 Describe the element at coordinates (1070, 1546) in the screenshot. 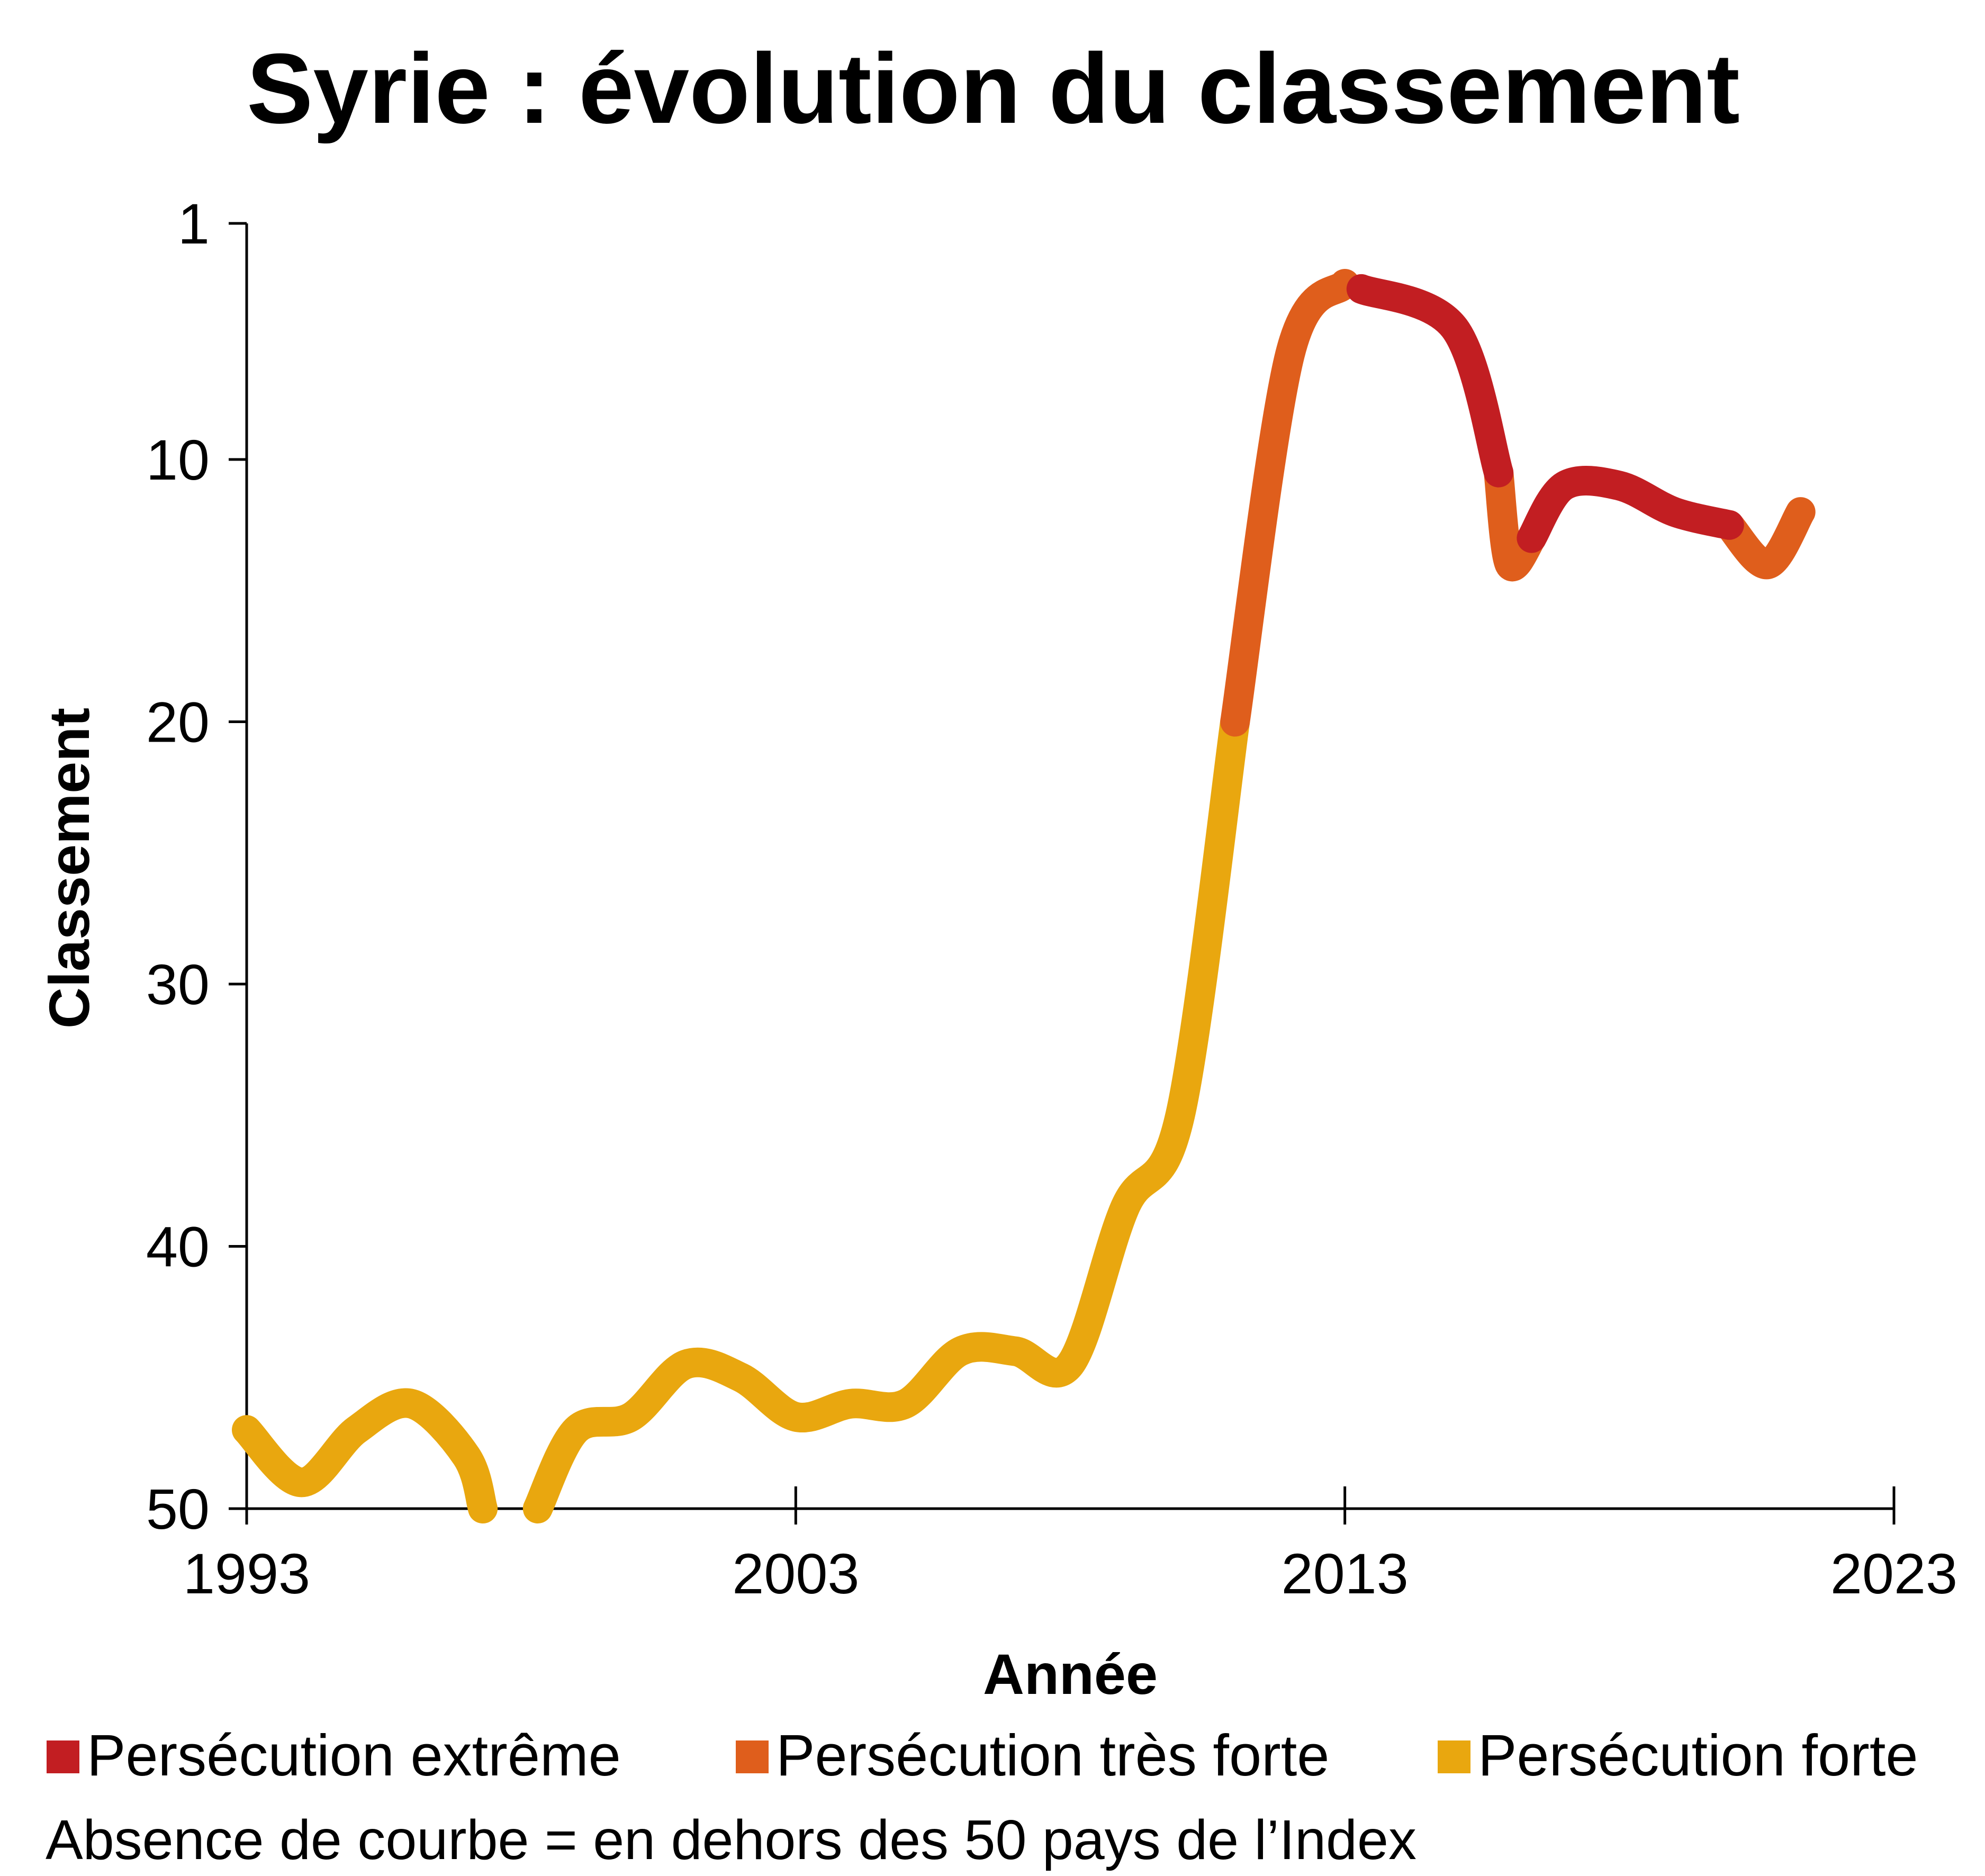

I see `x-axis-ticks: 1993 2003 2013 2023` at that location.